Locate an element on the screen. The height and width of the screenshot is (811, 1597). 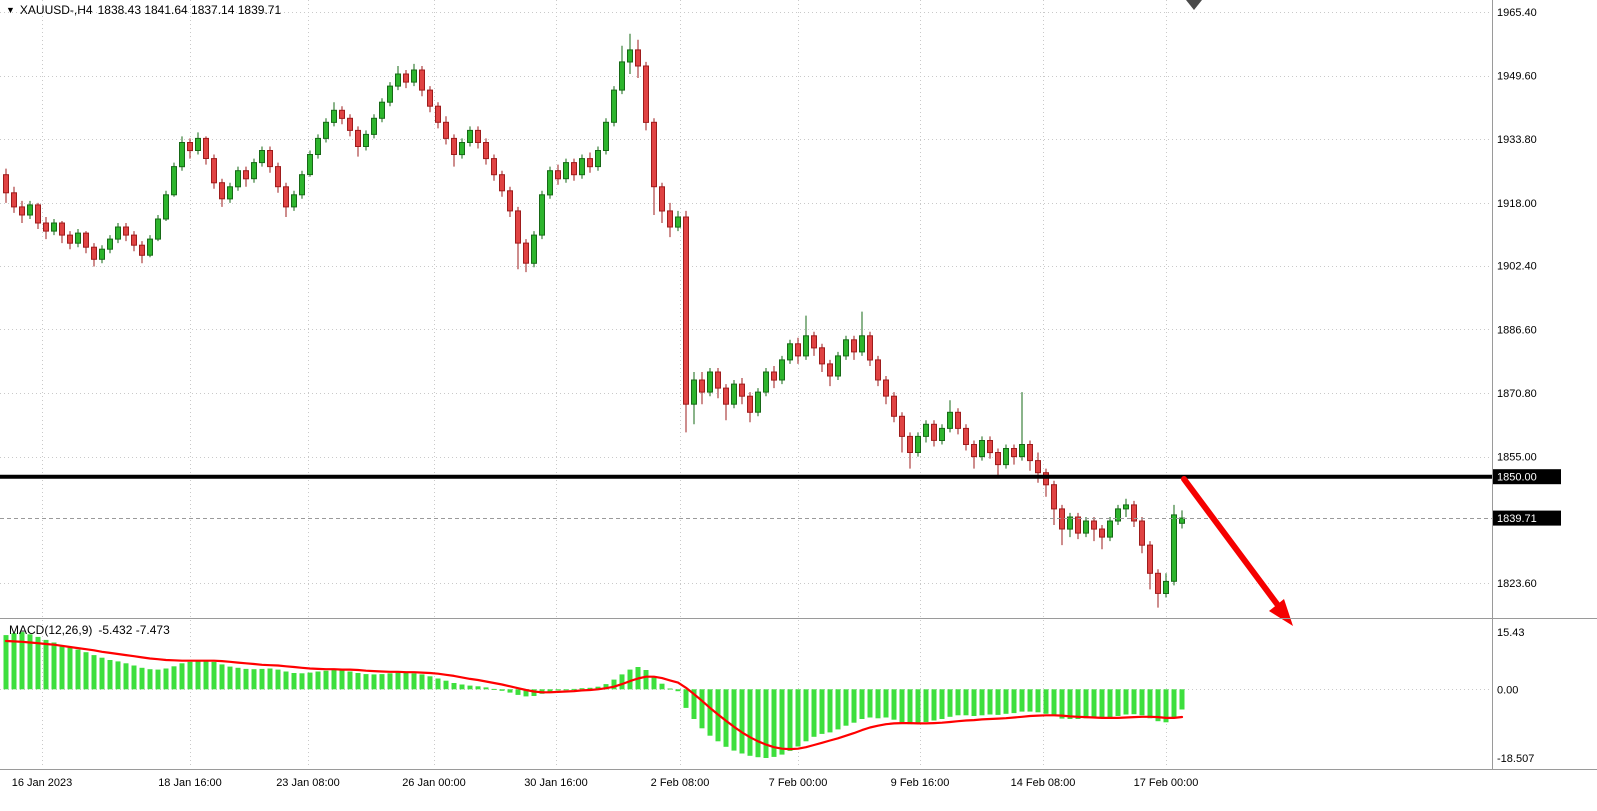
macd-signal-line is located at coordinates (594, 695).